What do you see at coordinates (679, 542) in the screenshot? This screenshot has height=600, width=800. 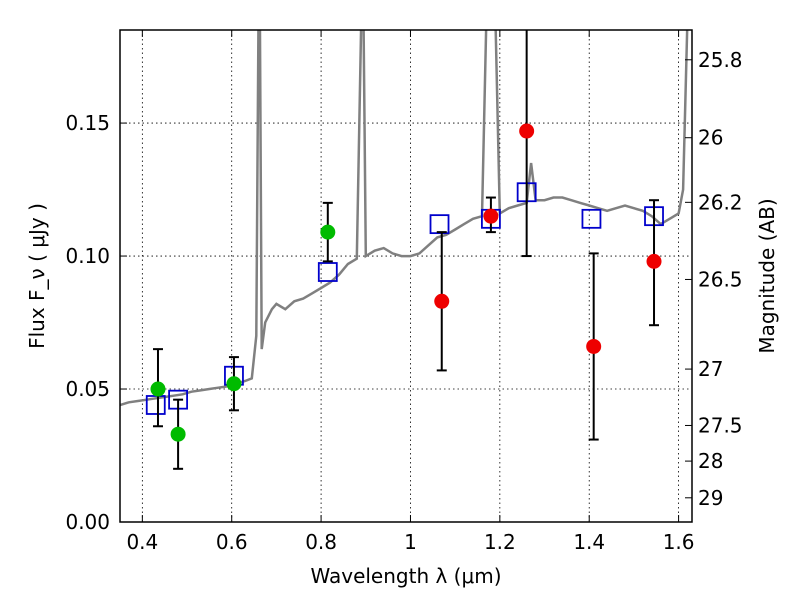 I see `x-tick-label: 1.6` at bounding box center [679, 542].